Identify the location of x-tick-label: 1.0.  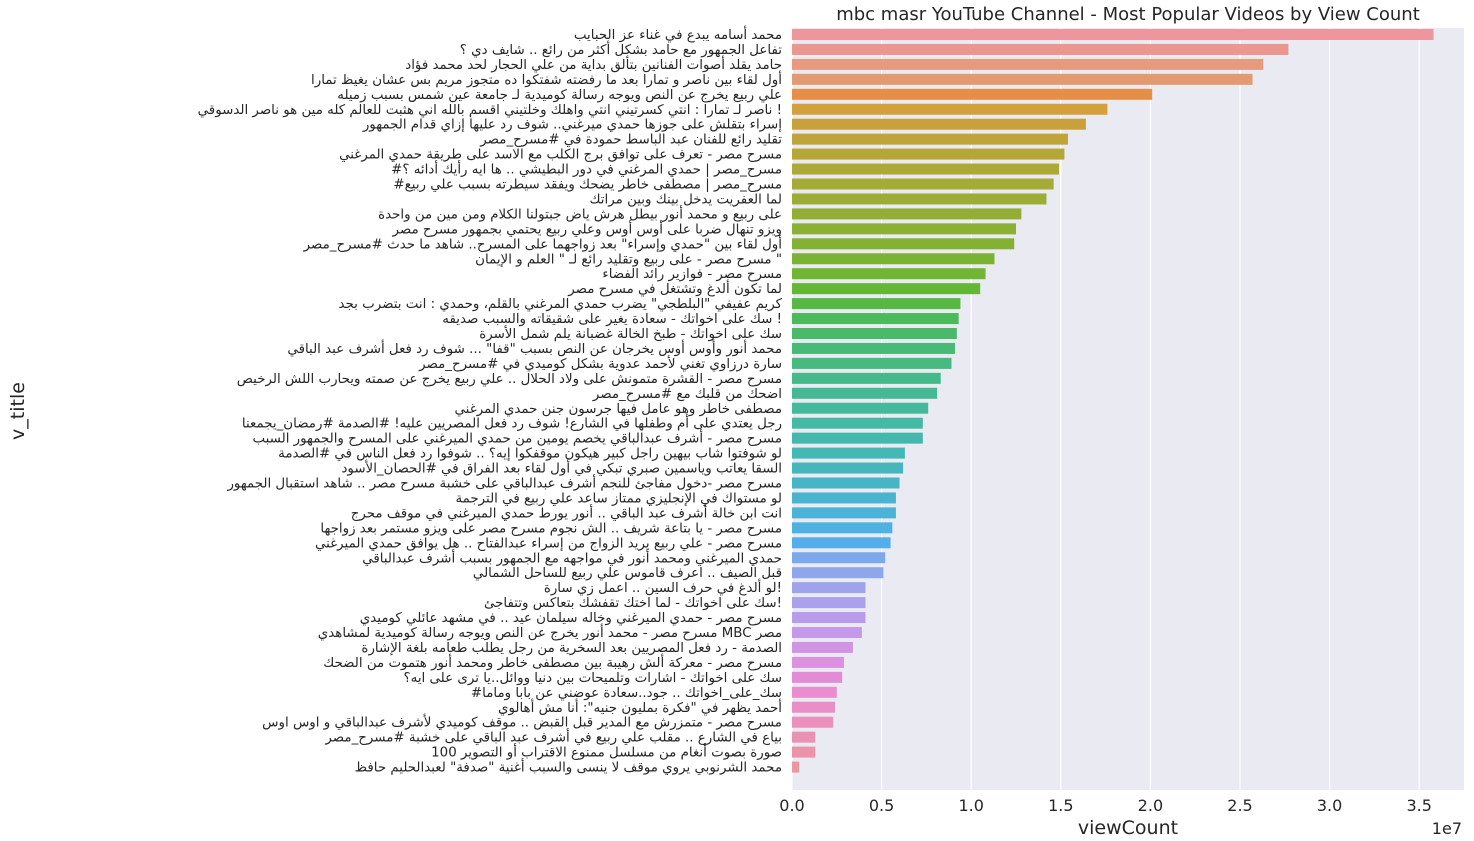
(970, 805).